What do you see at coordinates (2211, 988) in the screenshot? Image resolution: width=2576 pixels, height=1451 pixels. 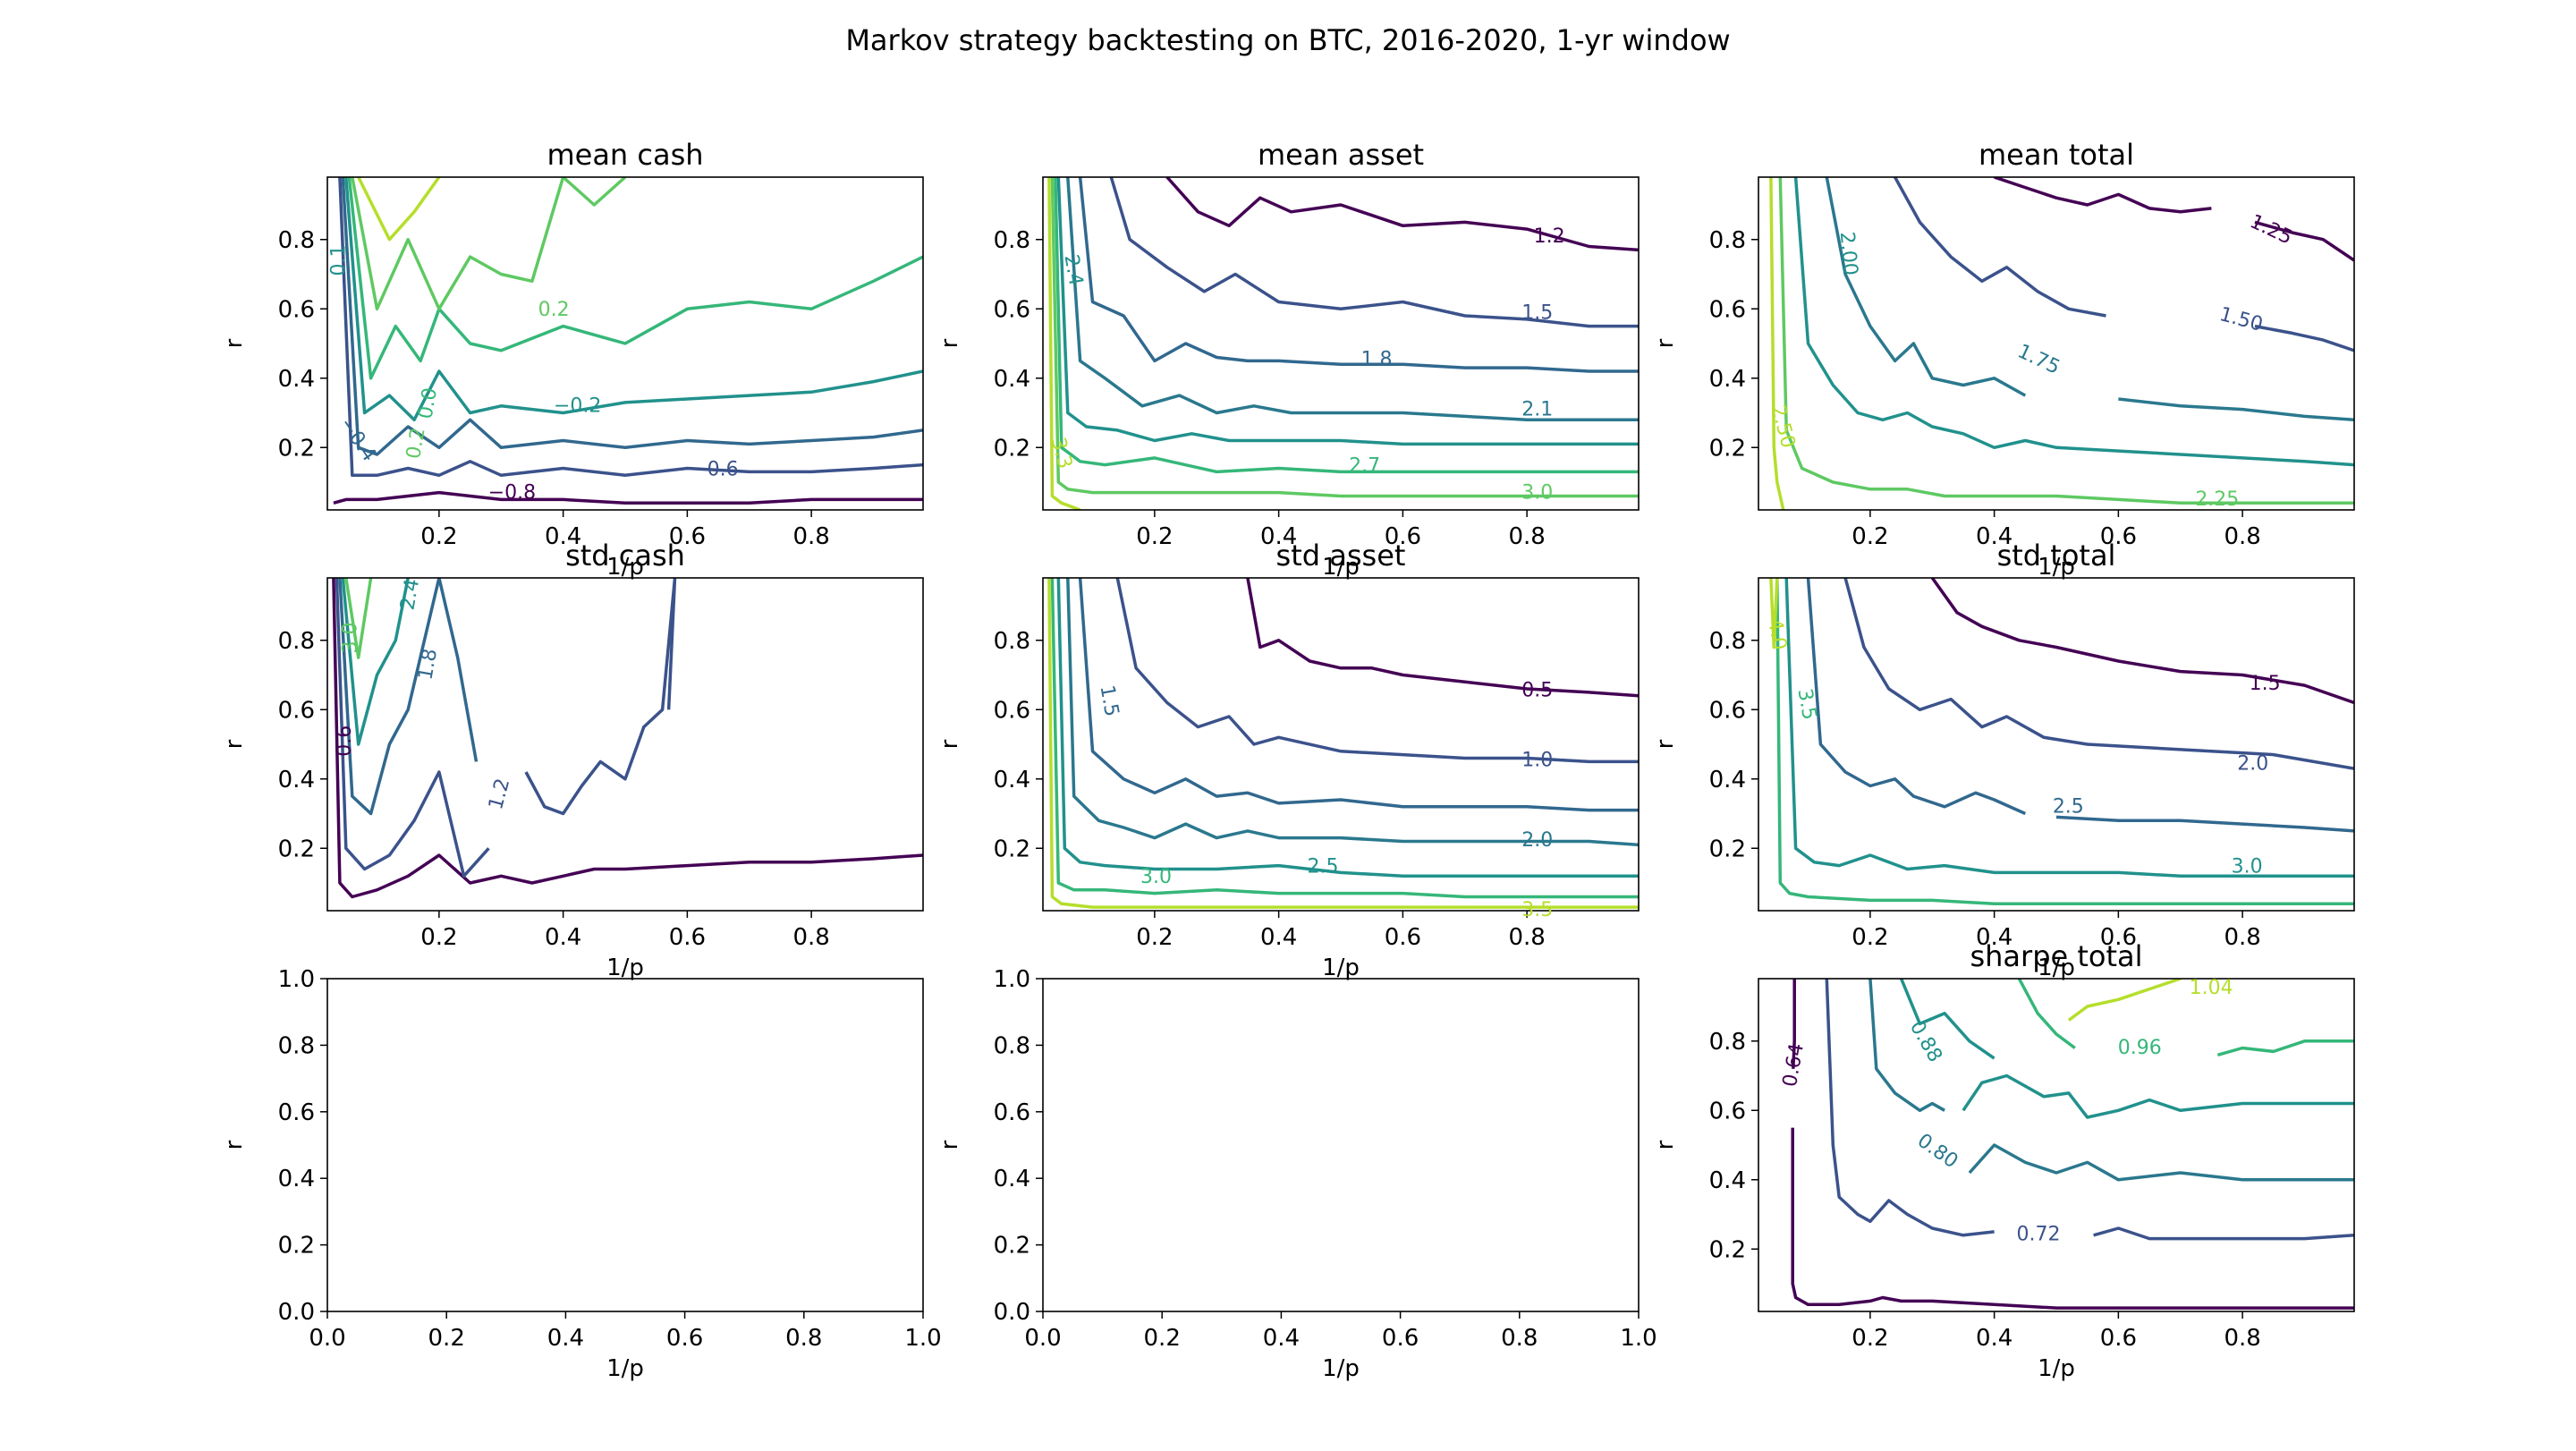 I see `contour-label: 1.04` at bounding box center [2211, 988].